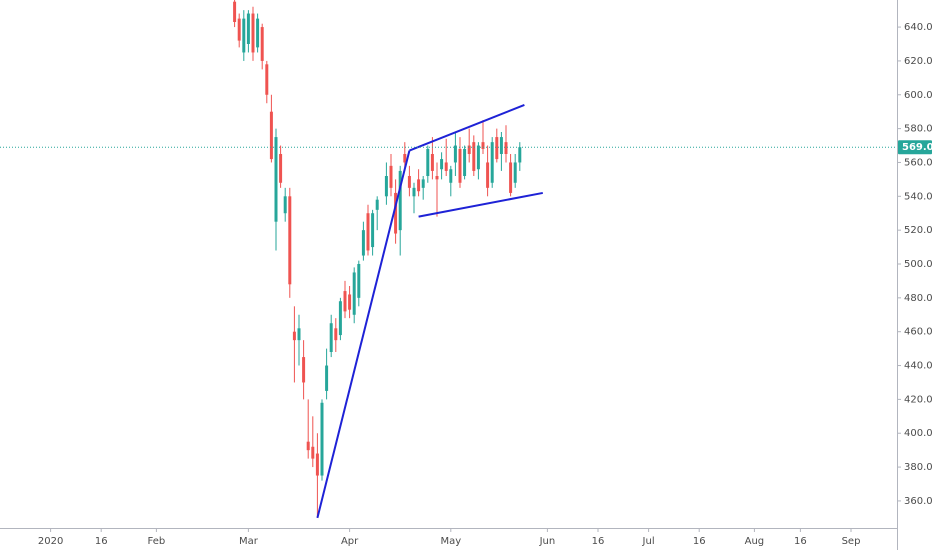 This screenshot has height=554, width=932. What do you see at coordinates (918, 298) in the screenshot?
I see `y-tick-label: 480.00` at bounding box center [918, 298].